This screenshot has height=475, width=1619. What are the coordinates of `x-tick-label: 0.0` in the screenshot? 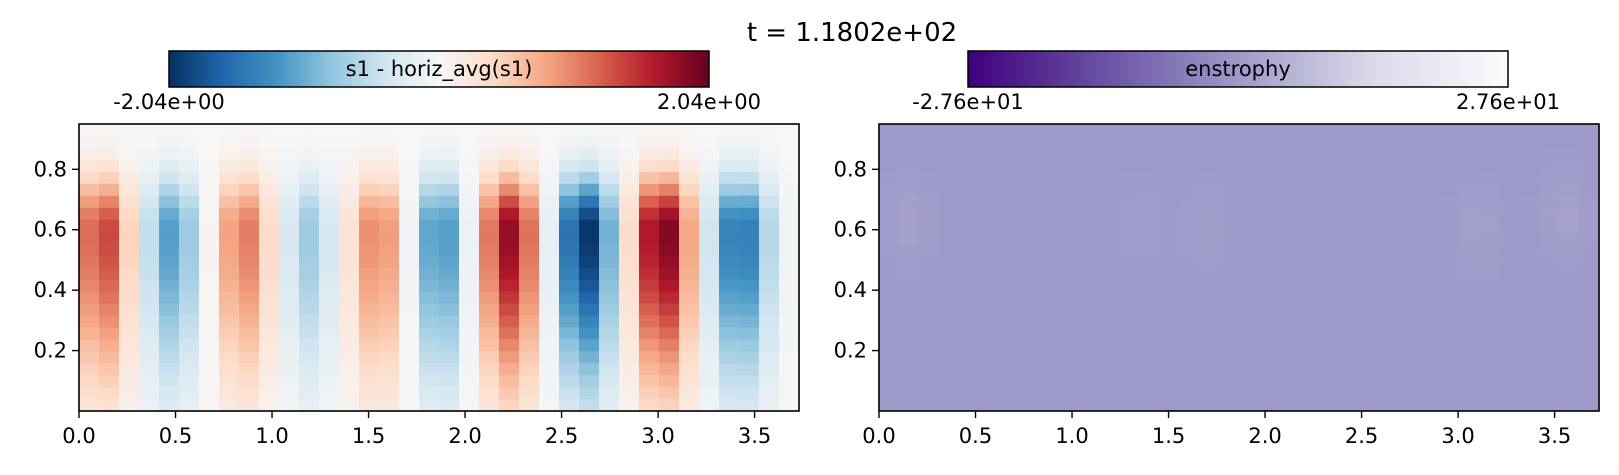 It's located at (878, 436).